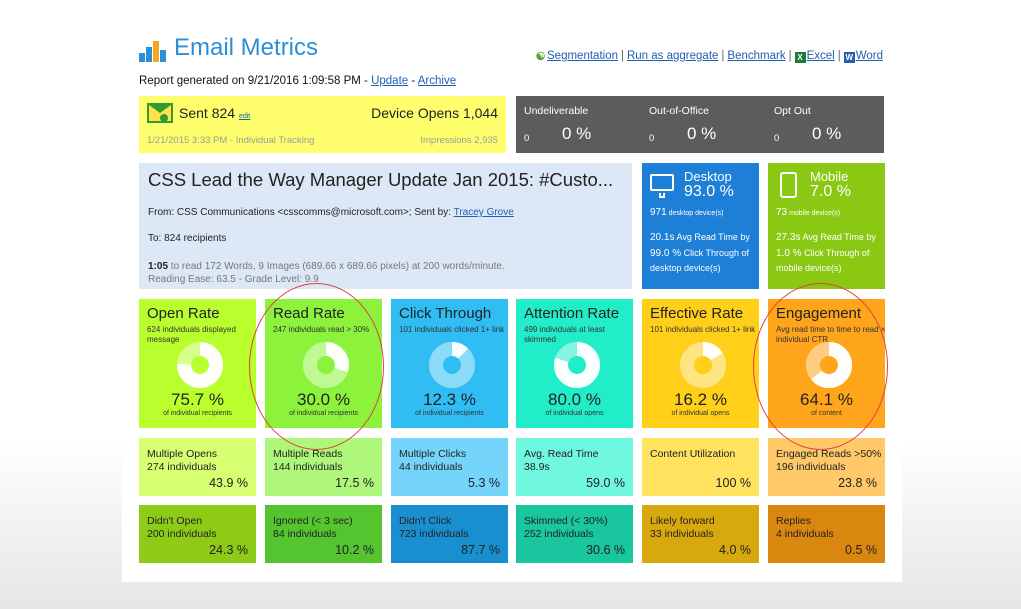  I want to click on tile-label: Ignored (< 3 sec) 84 individuals, so click(313, 528).